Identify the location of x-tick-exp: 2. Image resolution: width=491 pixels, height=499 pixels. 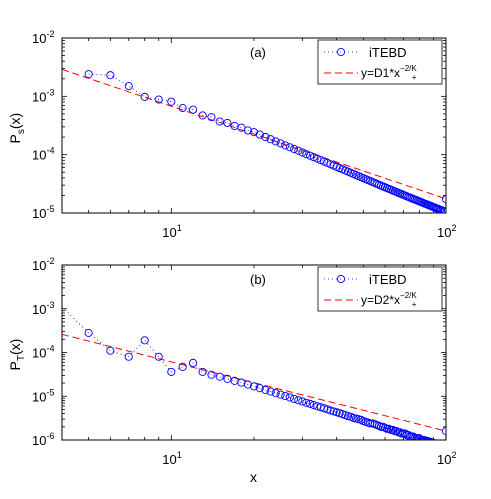
(453, 455).